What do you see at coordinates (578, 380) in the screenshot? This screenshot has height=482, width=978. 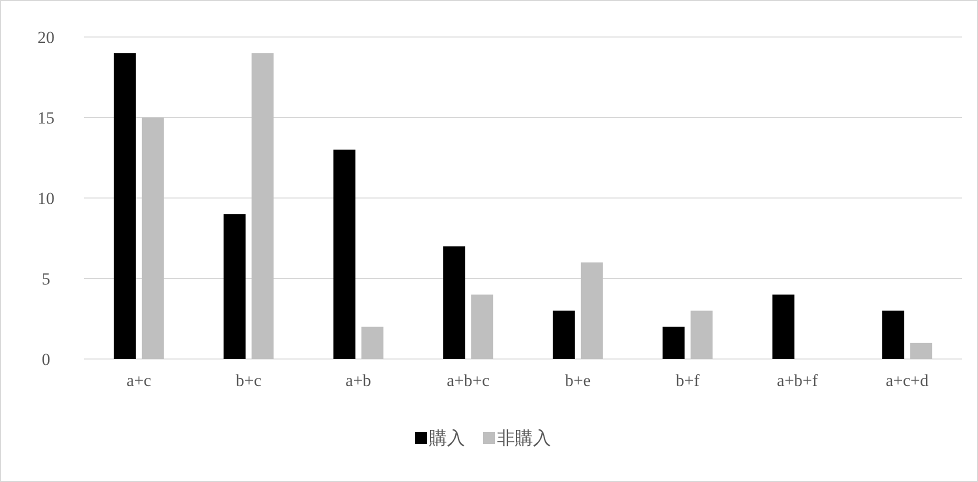 I see `x-tick-label: b+e` at bounding box center [578, 380].